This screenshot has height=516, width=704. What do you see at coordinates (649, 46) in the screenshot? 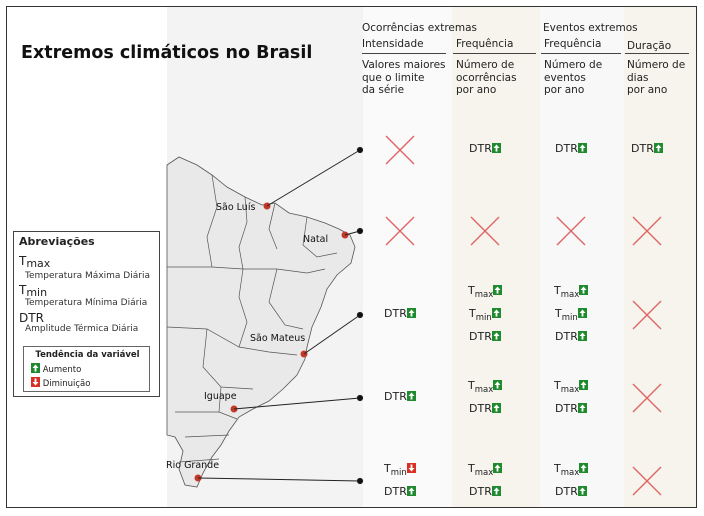
I see `header-col-duration: Duração` at bounding box center [649, 46].